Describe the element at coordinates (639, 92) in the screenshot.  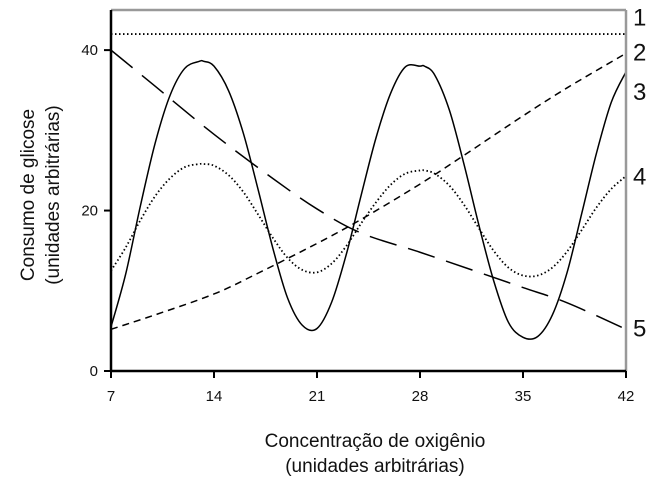
I see `curve-label-3: 3` at that location.